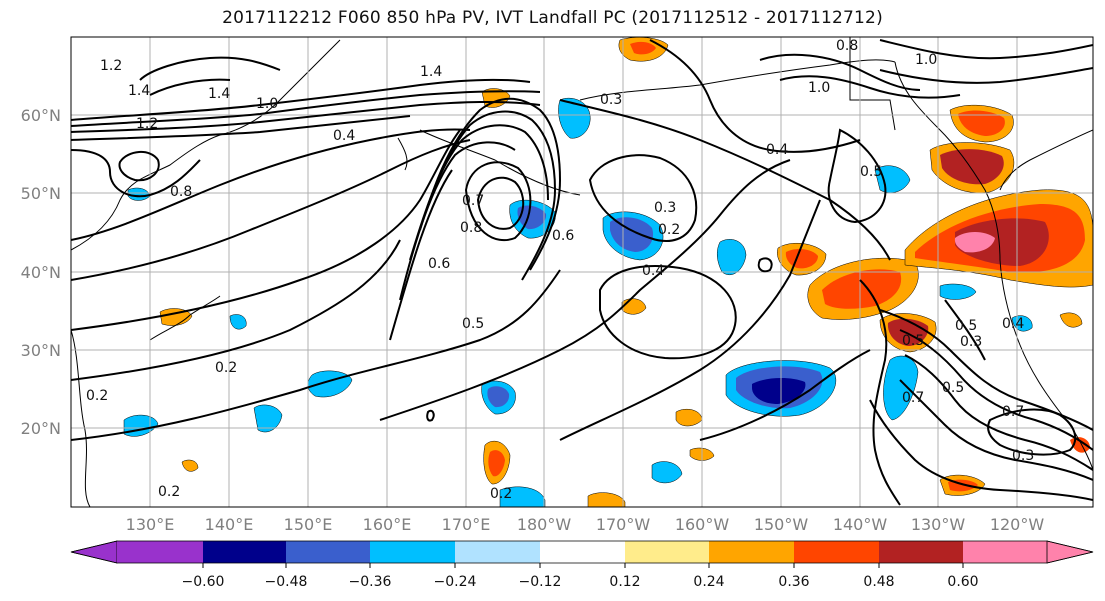 This screenshot has height=601, width=1105. I want to click on lon-label: 130°E, so click(150, 524).